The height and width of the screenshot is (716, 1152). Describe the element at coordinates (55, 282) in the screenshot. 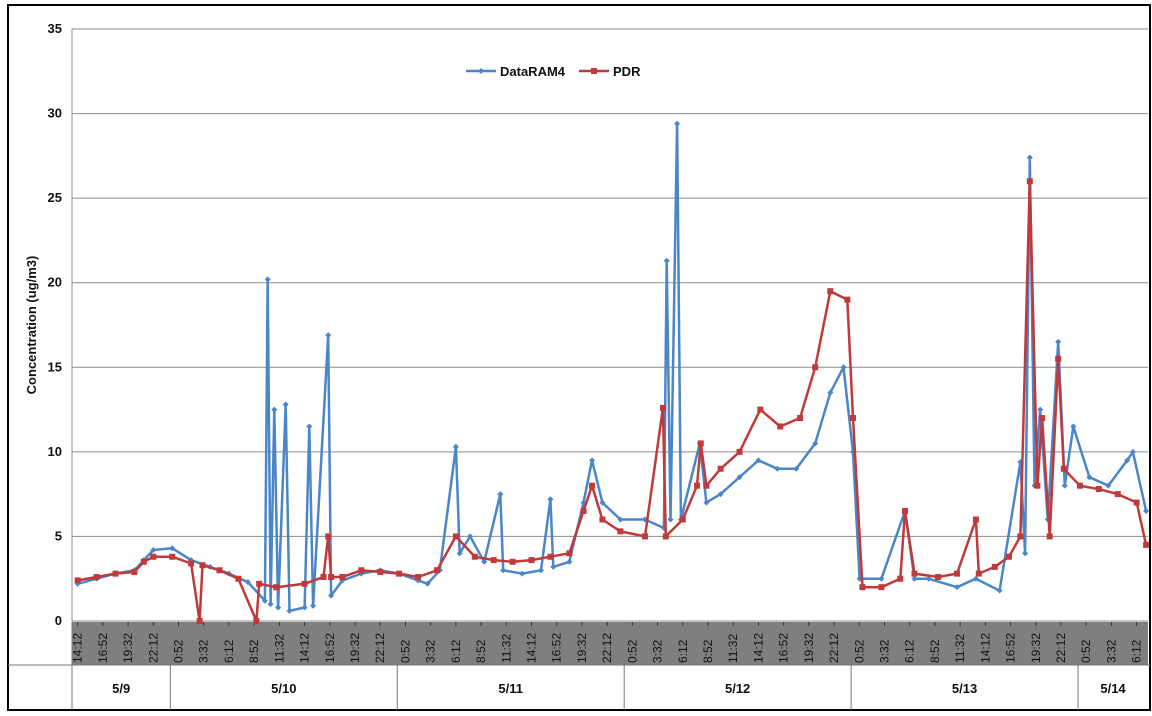

I see `y-tick-label: 20` at that location.